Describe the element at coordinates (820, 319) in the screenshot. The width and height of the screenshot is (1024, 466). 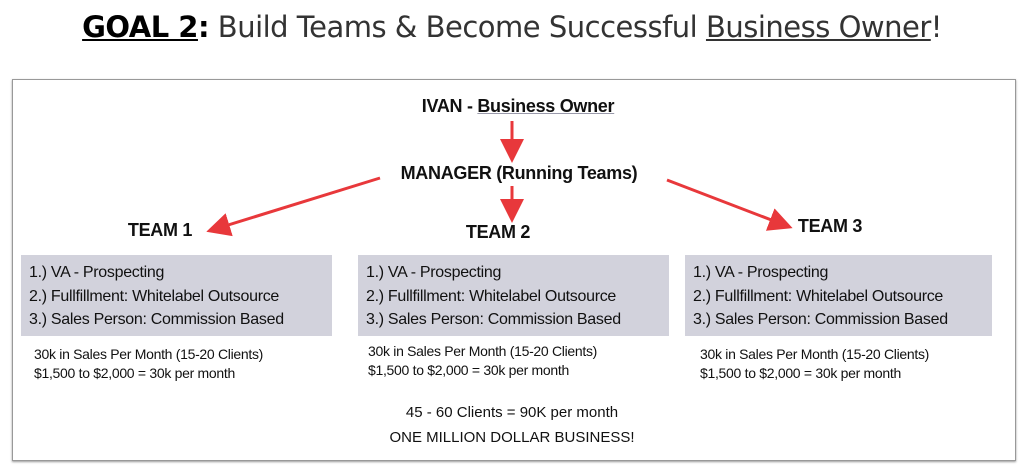
I see `team3-item: 3.) Sales Person: Commission Based` at that location.